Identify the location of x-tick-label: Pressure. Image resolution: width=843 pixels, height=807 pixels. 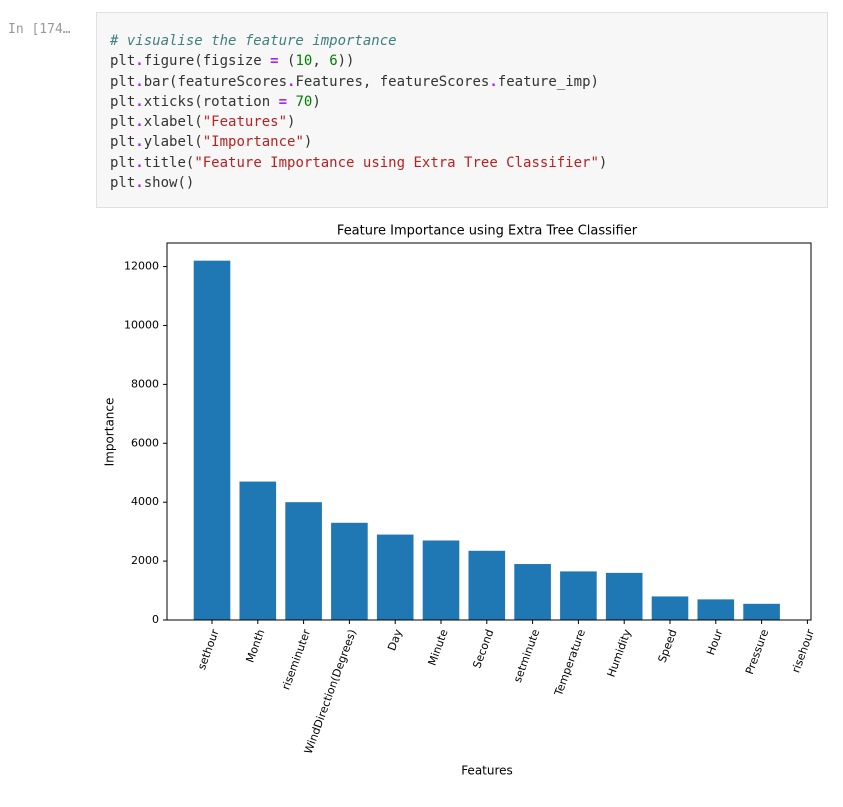
(757, 651).